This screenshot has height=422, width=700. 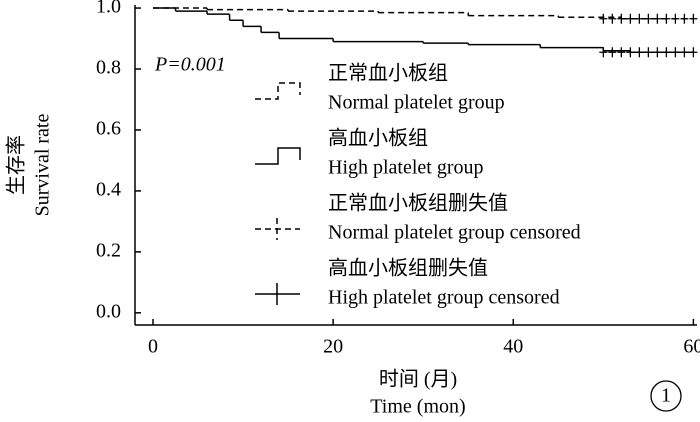 What do you see at coordinates (108, 189) in the screenshot?
I see `y-tick-label: 0.4` at bounding box center [108, 189].